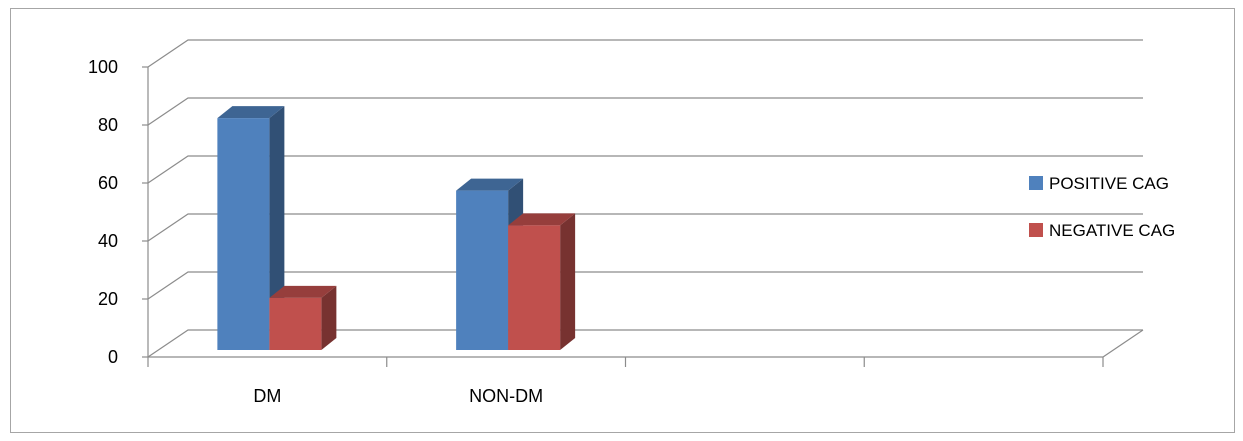 The image size is (1243, 441). What do you see at coordinates (1109, 183) in the screenshot?
I see `legend-label: POSITIVE CAG` at bounding box center [1109, 183].